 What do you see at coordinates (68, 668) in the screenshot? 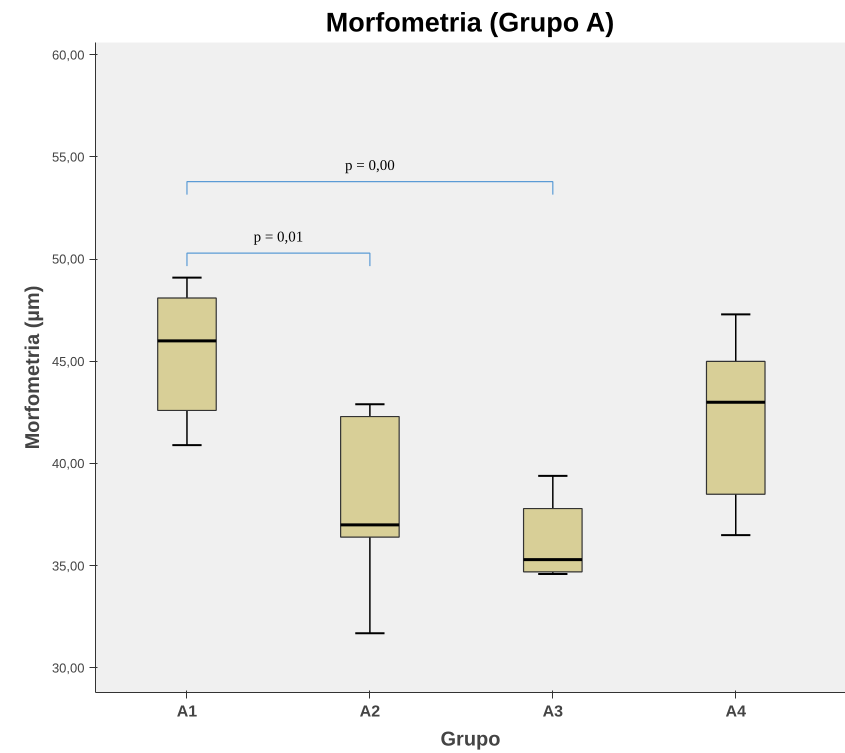
I see `y-tick-label: 30,00` at bounding box center [68, 668].